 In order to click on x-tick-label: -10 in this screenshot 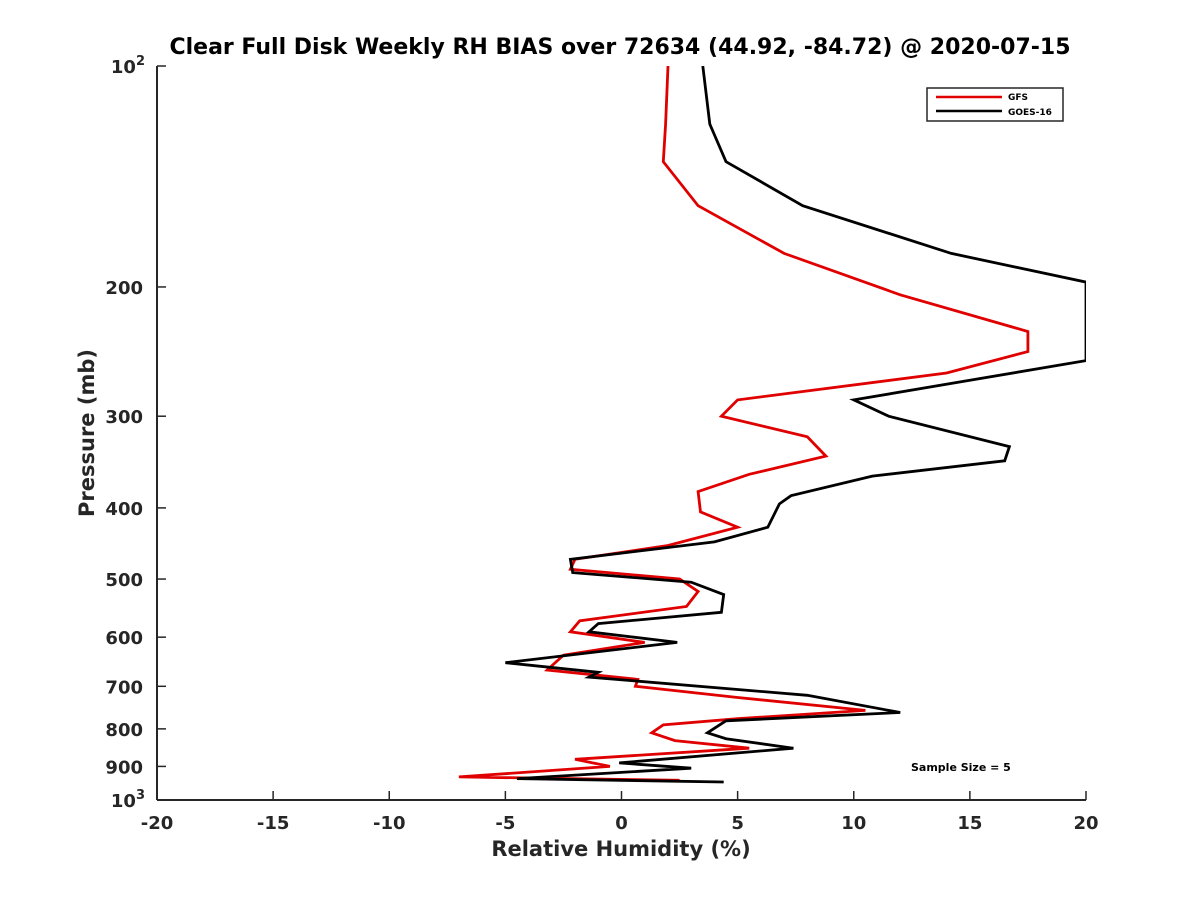, I will do `click(389, 823)`.